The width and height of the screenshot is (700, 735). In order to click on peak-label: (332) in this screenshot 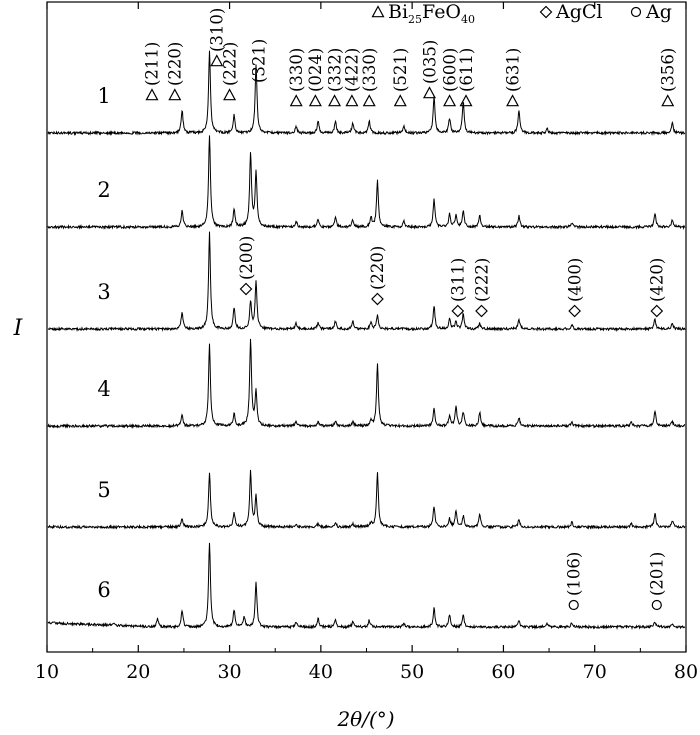, I will do `click(334, 70)`.